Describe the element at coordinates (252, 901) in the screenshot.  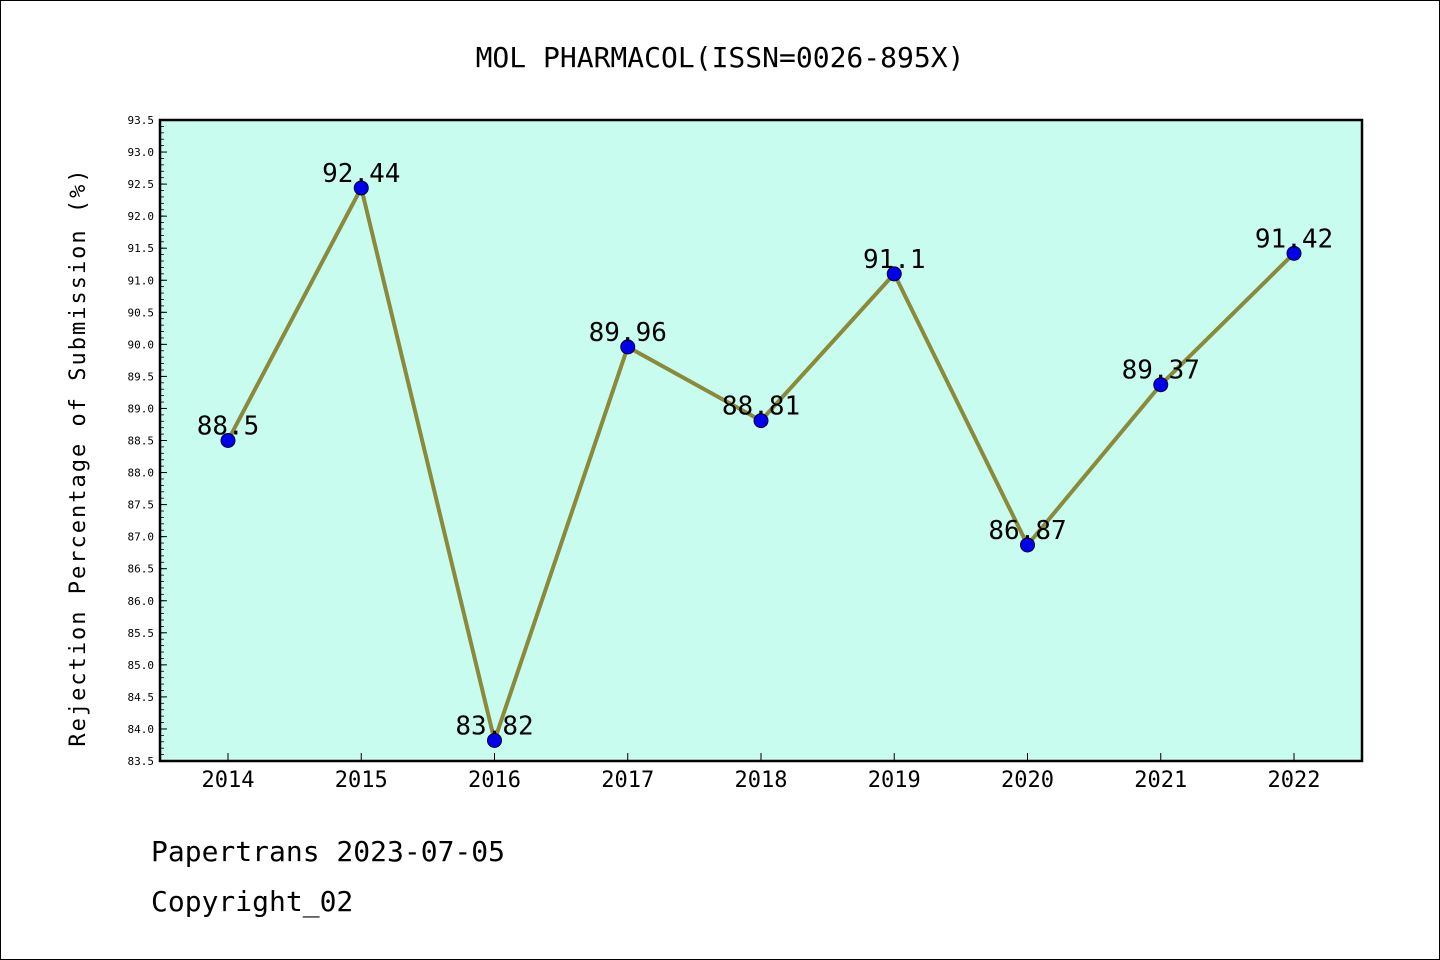
I see `footer-copyright-text: Copyright_02` at that location.